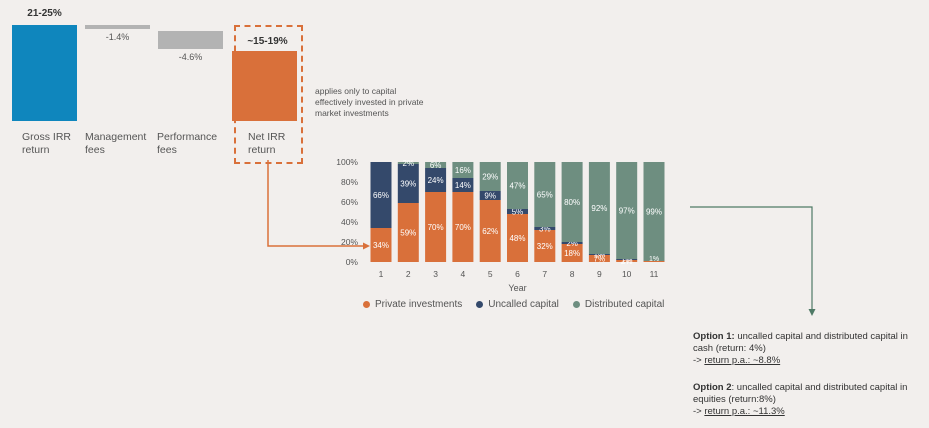  What do you see at coordinates (167, 150) in the screenshot?
I see `performance-fees-label-line2: fees` at bounding box center [167, 150].